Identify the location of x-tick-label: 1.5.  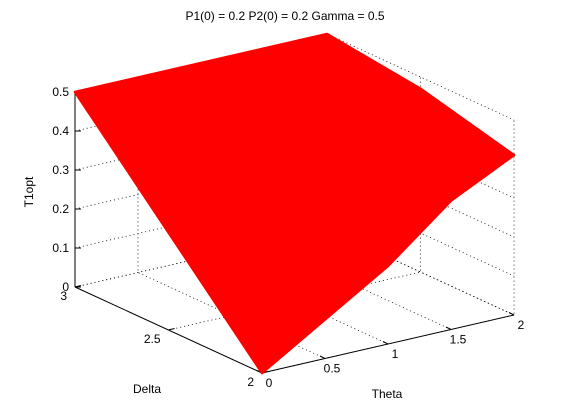
(458, 340).